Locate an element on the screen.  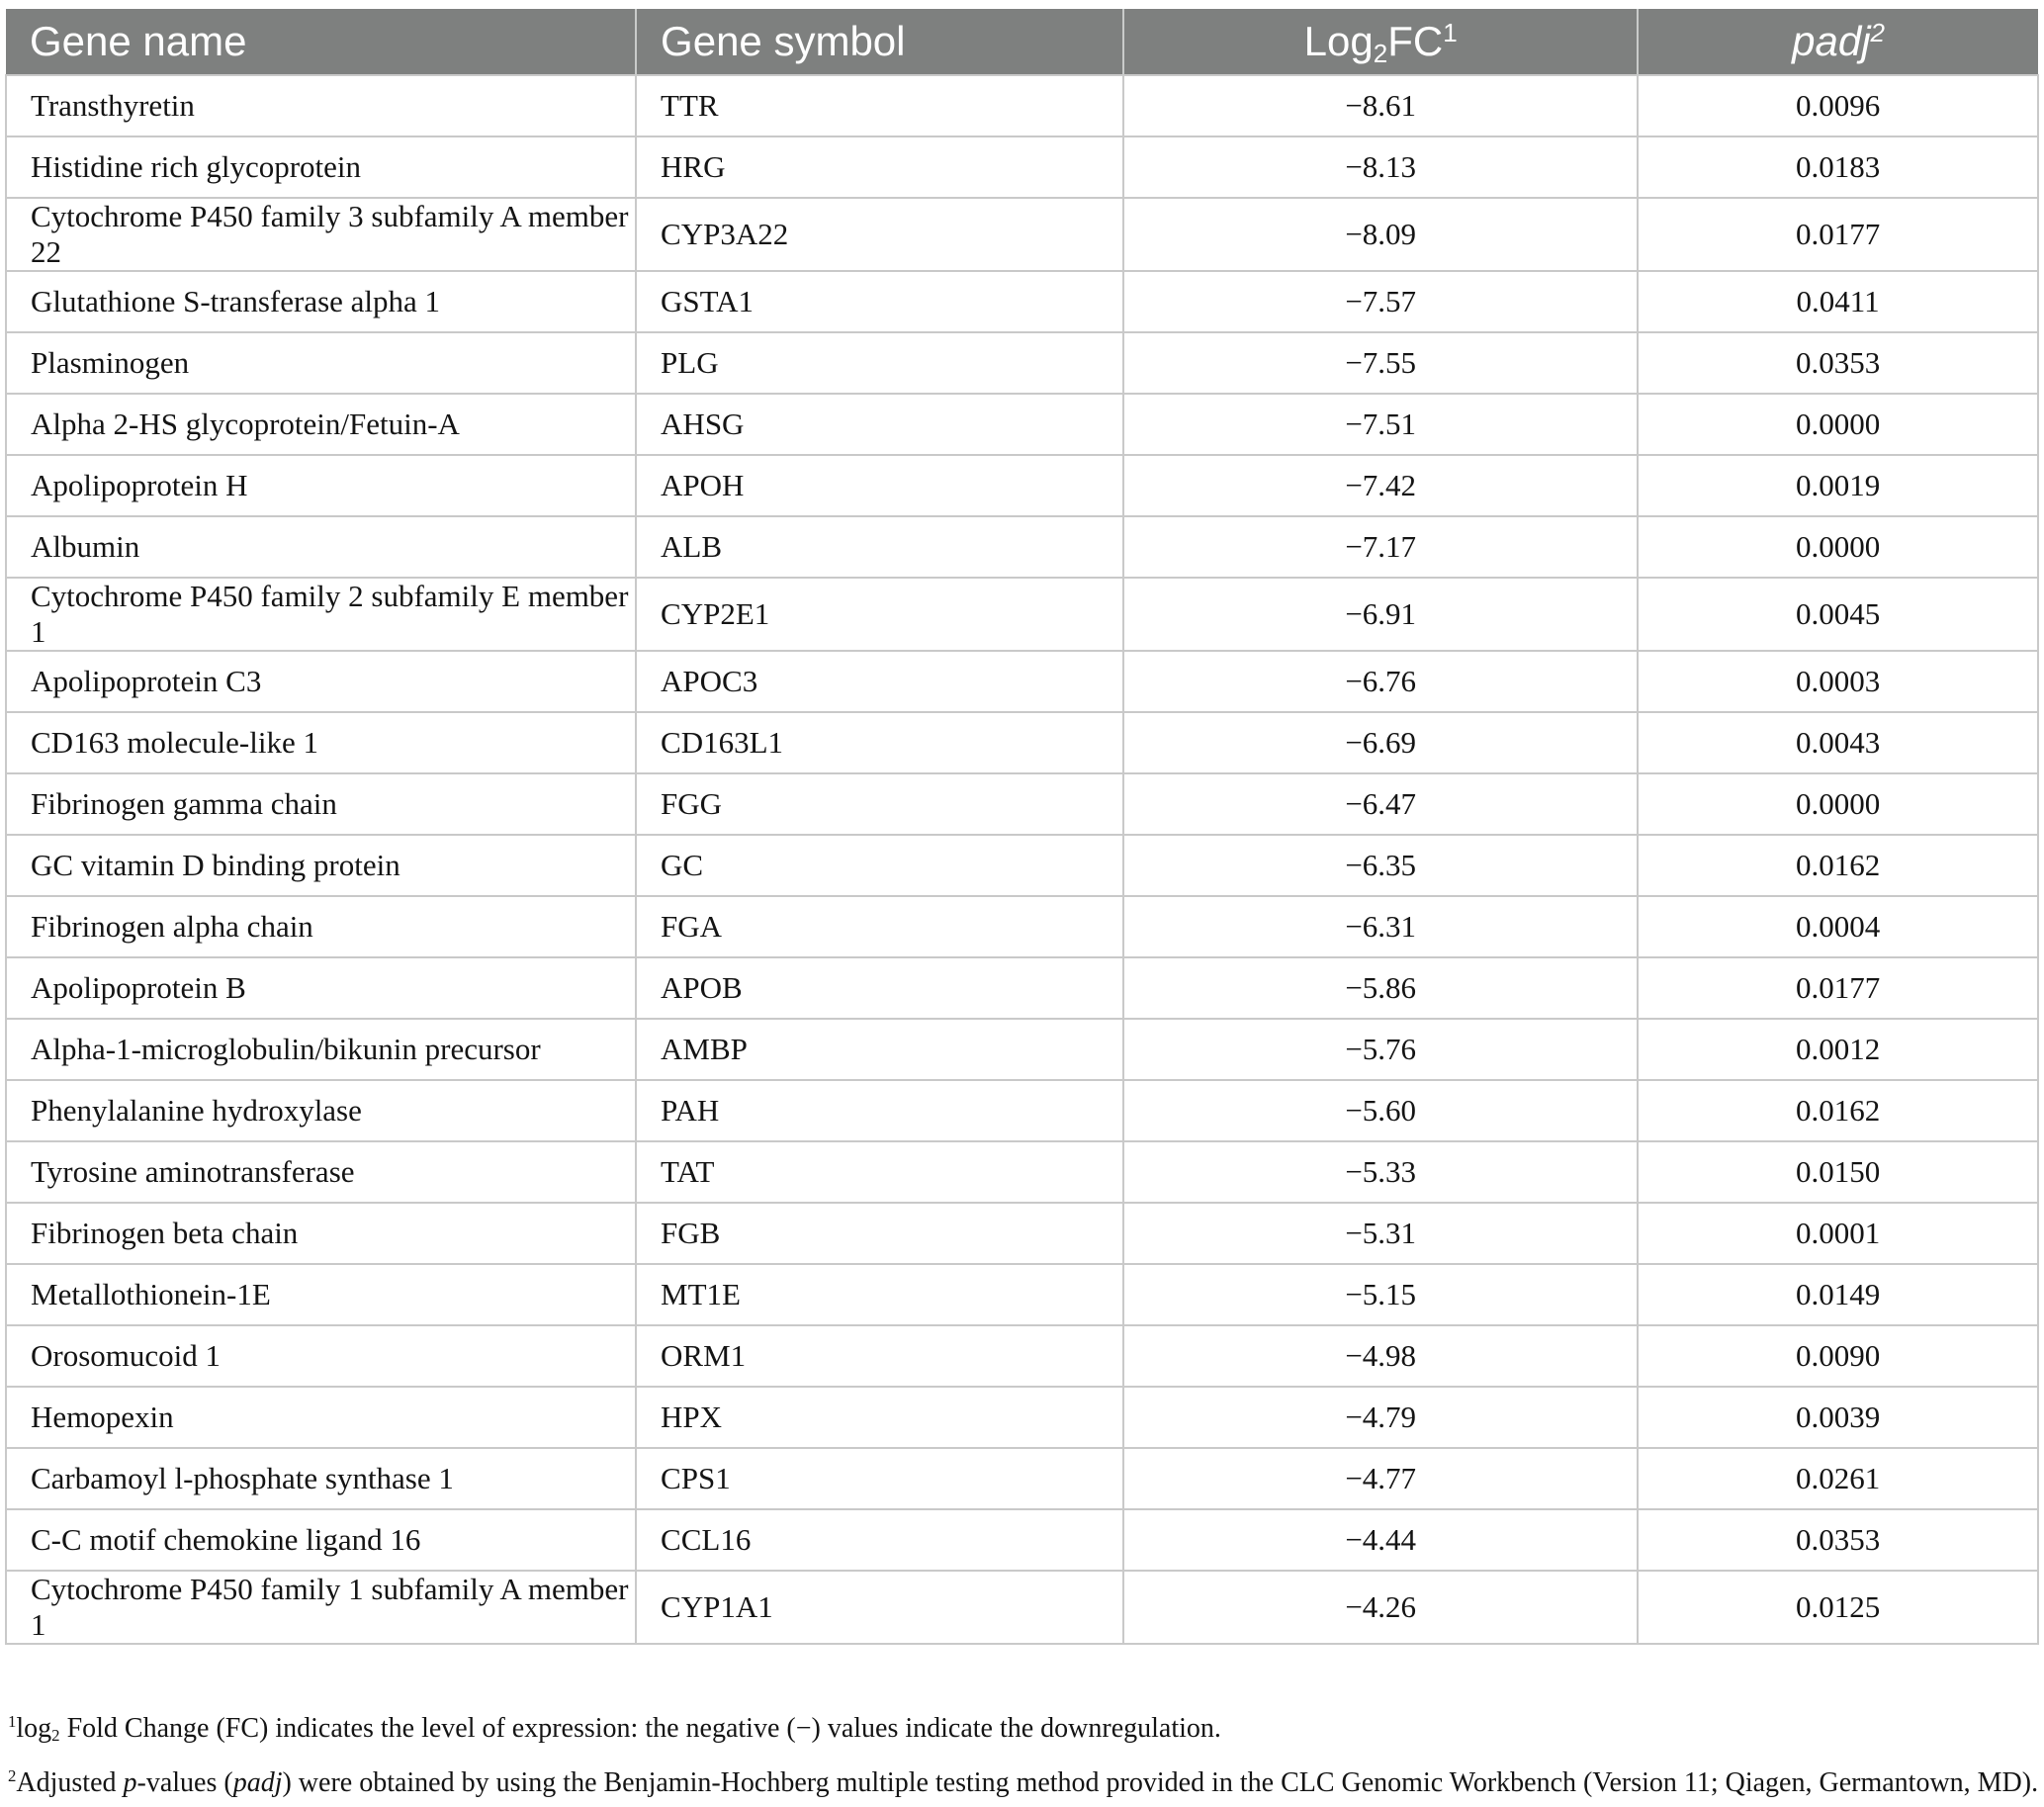
gene-symbol-cell: AMBP is located at coordinates (880, 1049).